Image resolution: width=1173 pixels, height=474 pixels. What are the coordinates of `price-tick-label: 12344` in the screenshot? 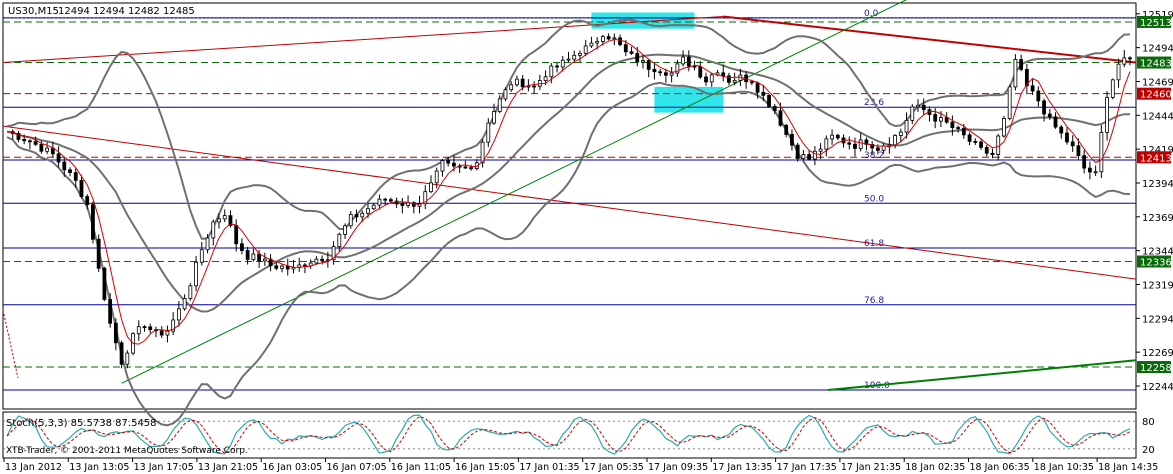 It's located at (1157, 252).